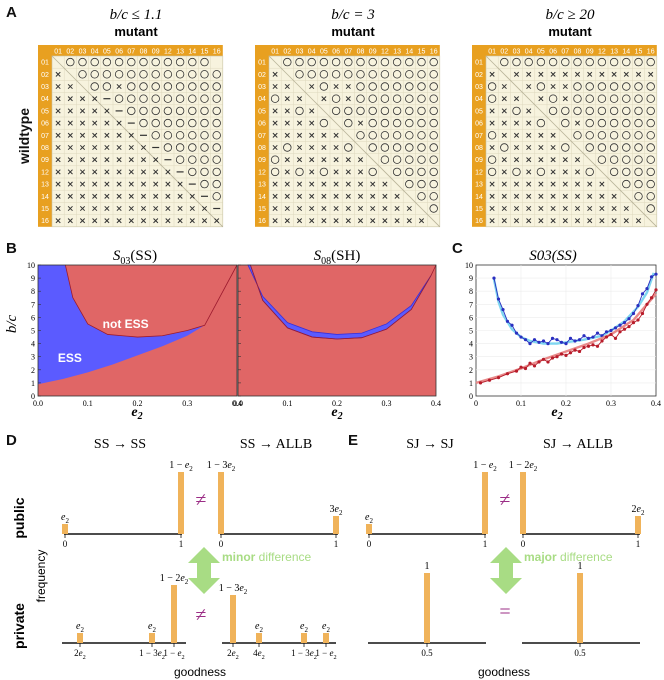  Describe the element at coordinates (485, 503) in the screenshot. I see `dist-bar` at that location.